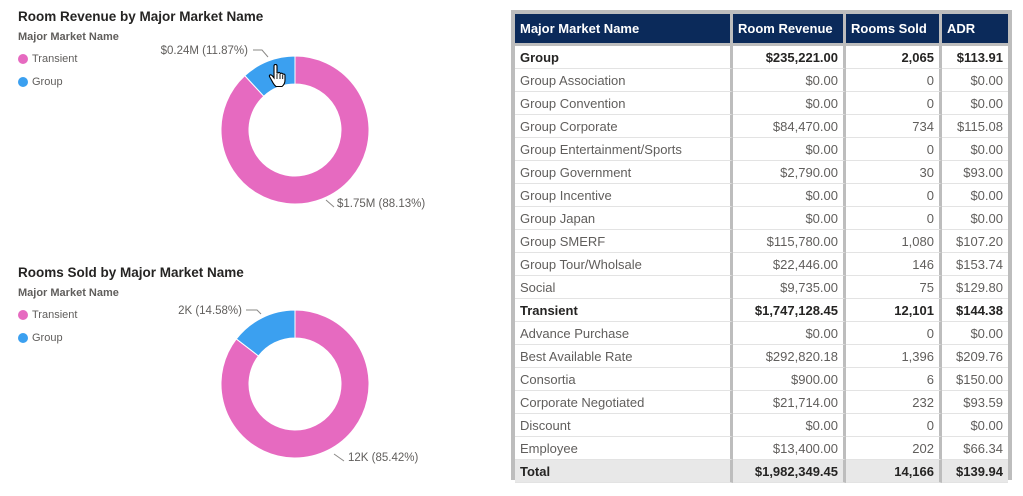 The height and width of the screenshot is (496, 1023). I want to click on market-name-cell: Consortia, so click(624, 379).